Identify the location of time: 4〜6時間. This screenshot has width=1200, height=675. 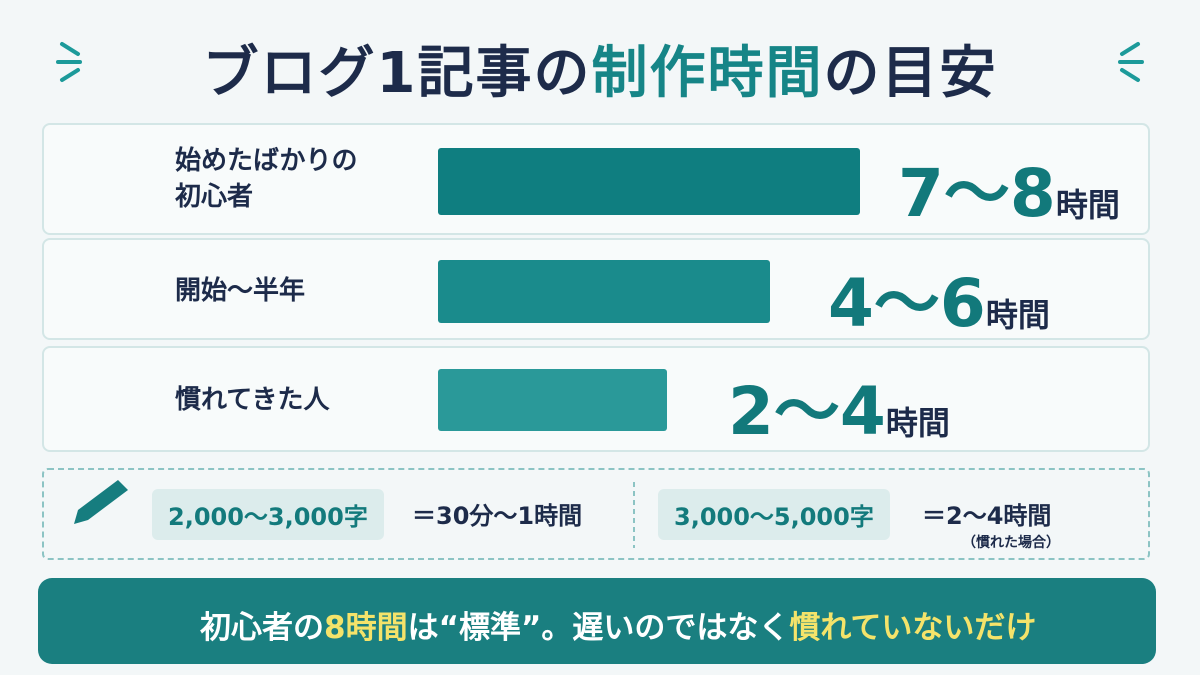
(939, 298).